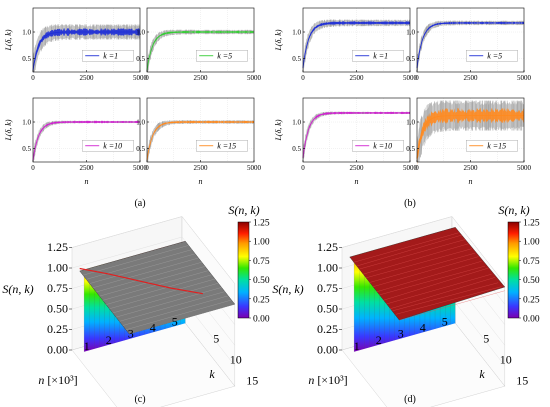 This screenshot has height=407, width=550. Describe the element at coordinates (261, 224) in the screenshot. I see `colorbar-tick-label: 1.25` at that location.